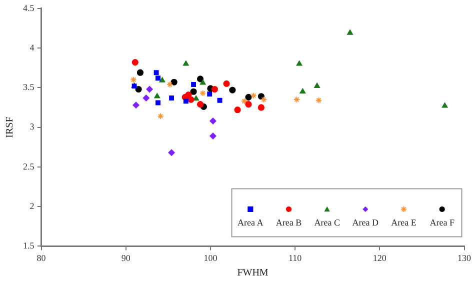 Image resolution: width=474 pixels, height=283 pixels. I want to click on x-tick-label: 80, so click(41, 257).